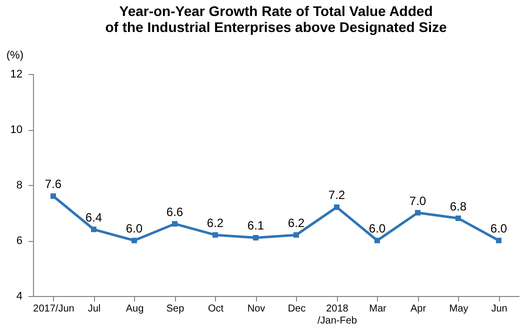 This screenshot has width=531, height=330. Describe the element at coordinates (19, 296) in the screenshot. I see `y-tick-label: 4` at that location.